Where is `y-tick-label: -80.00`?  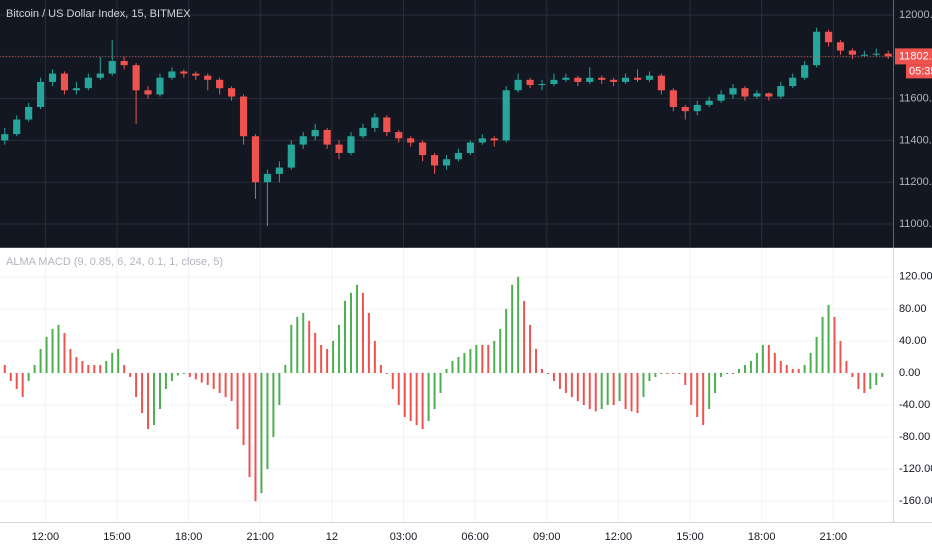
y-tick-label: -80.00 is located at coordinates (914, 437).